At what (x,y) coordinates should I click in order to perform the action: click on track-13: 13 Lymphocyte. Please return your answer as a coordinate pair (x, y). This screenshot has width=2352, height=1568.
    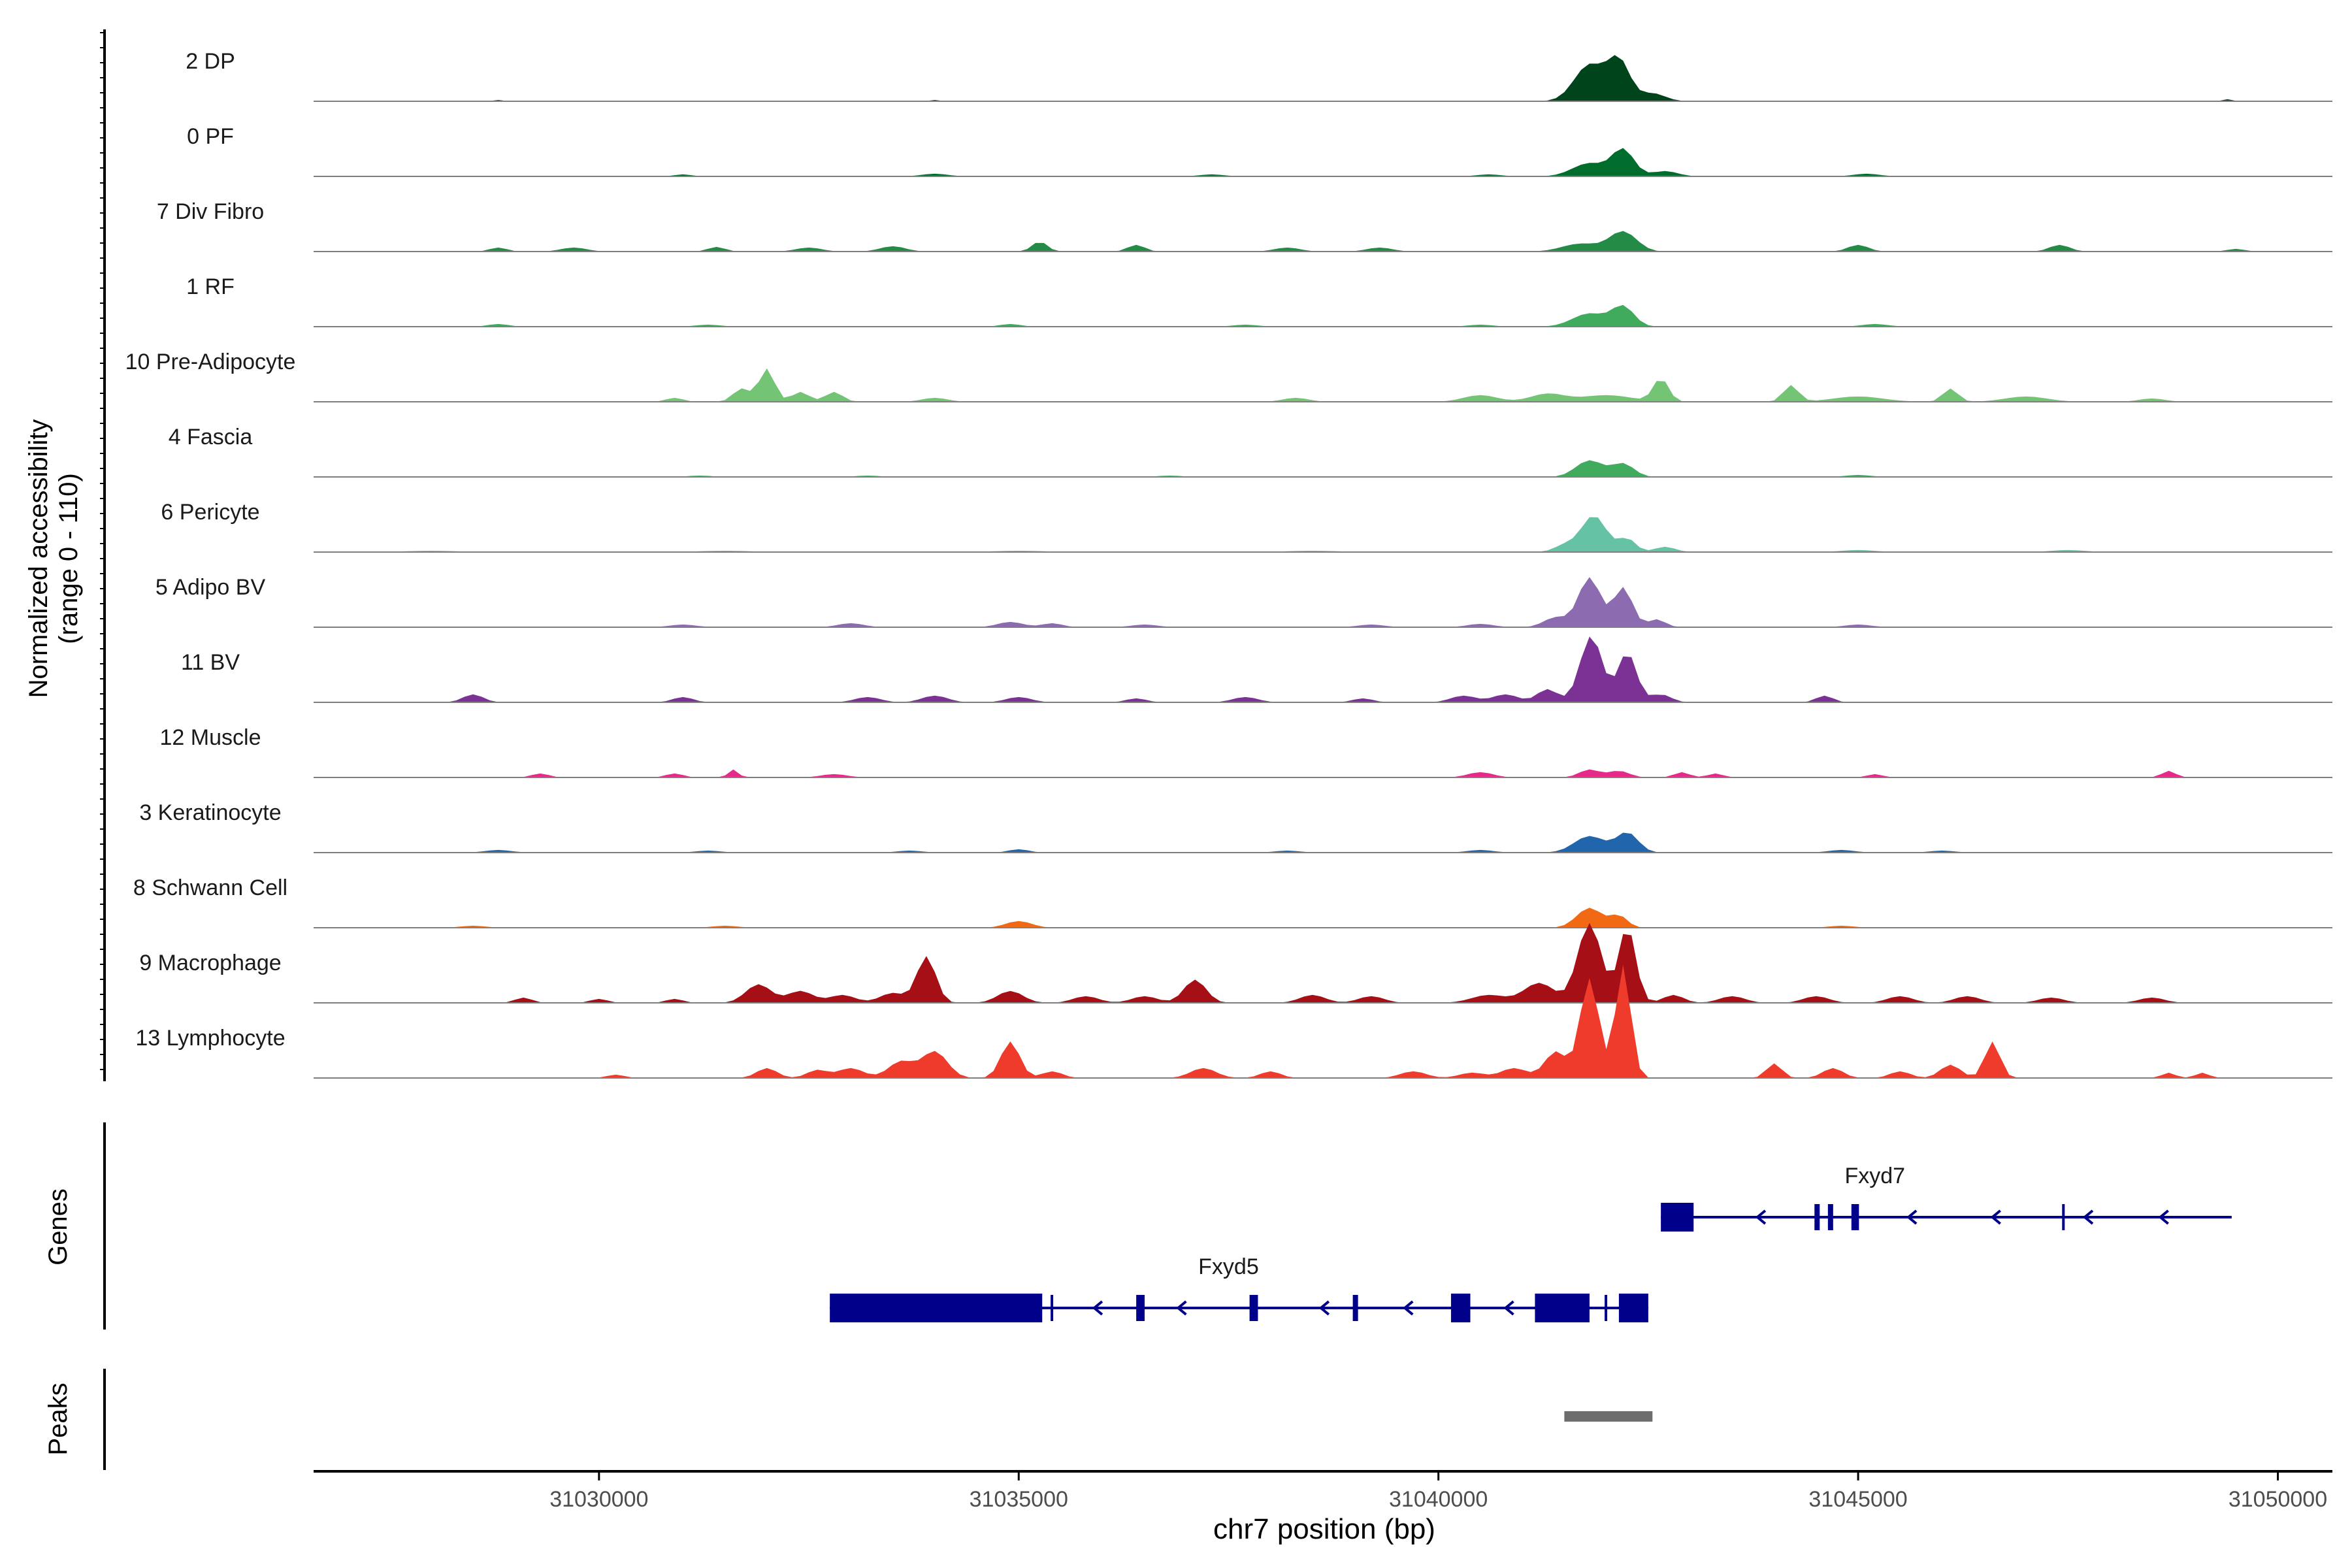
    Looking at the image, I should click on (1233, 1021).